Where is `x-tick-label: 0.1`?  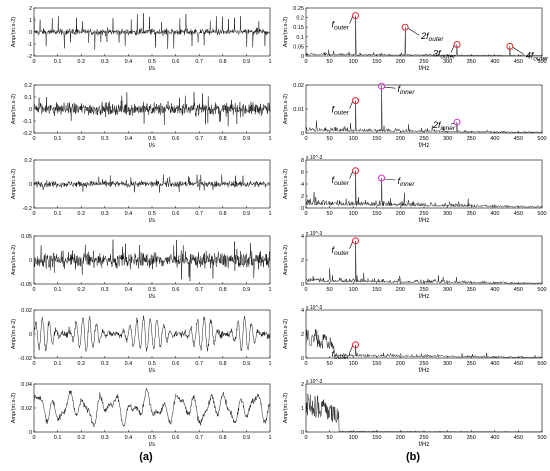
x-tick-label: 0.1 is located at coordinates (58, 290).